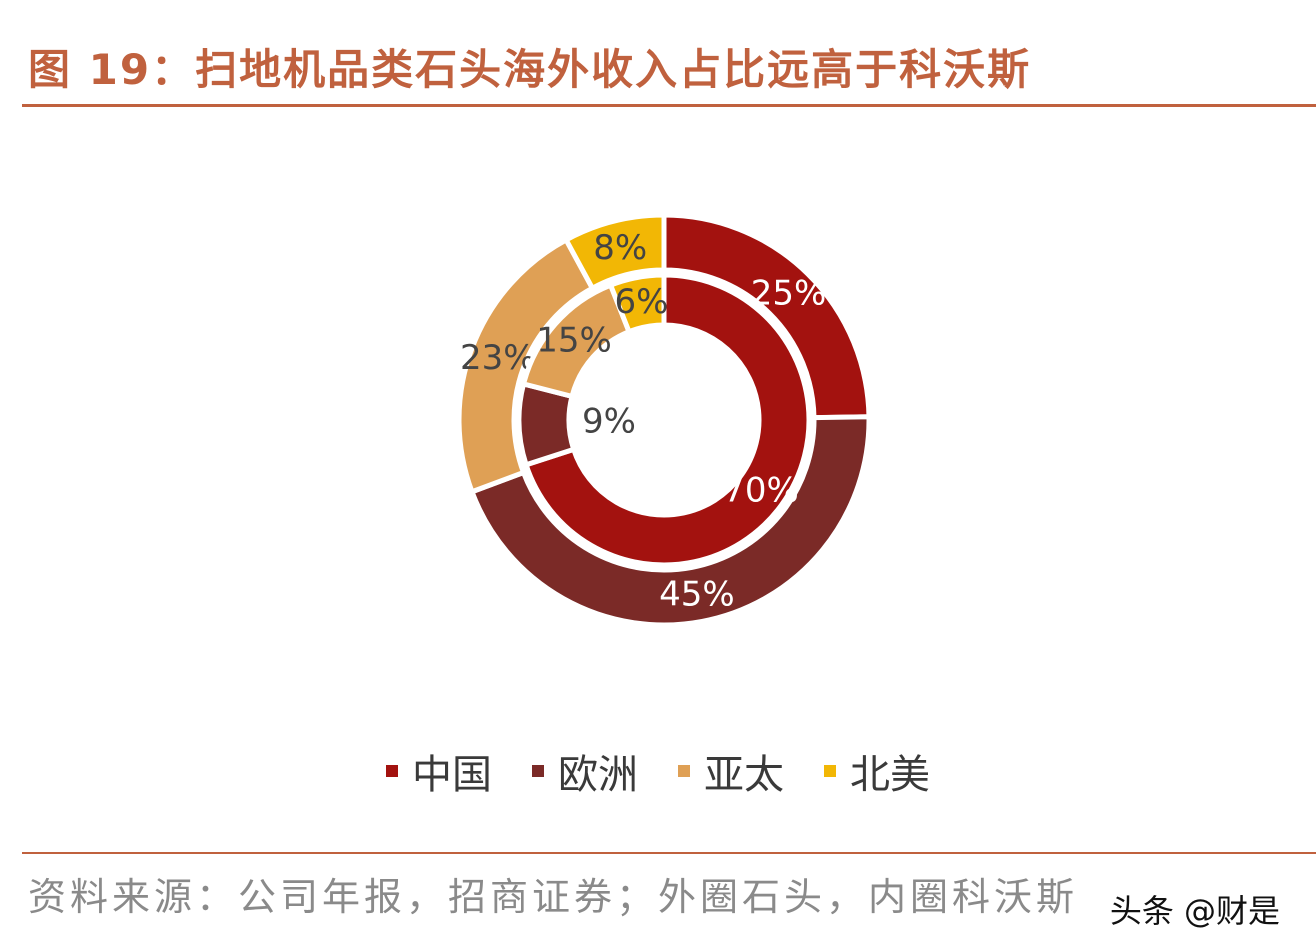  What do you see at coordinates (530, 69) in the screenshot?
I see `figure-title: 图 19：扫地机品类石头海外收入占比远高于科沃斯` at bounding box center [530, 69].